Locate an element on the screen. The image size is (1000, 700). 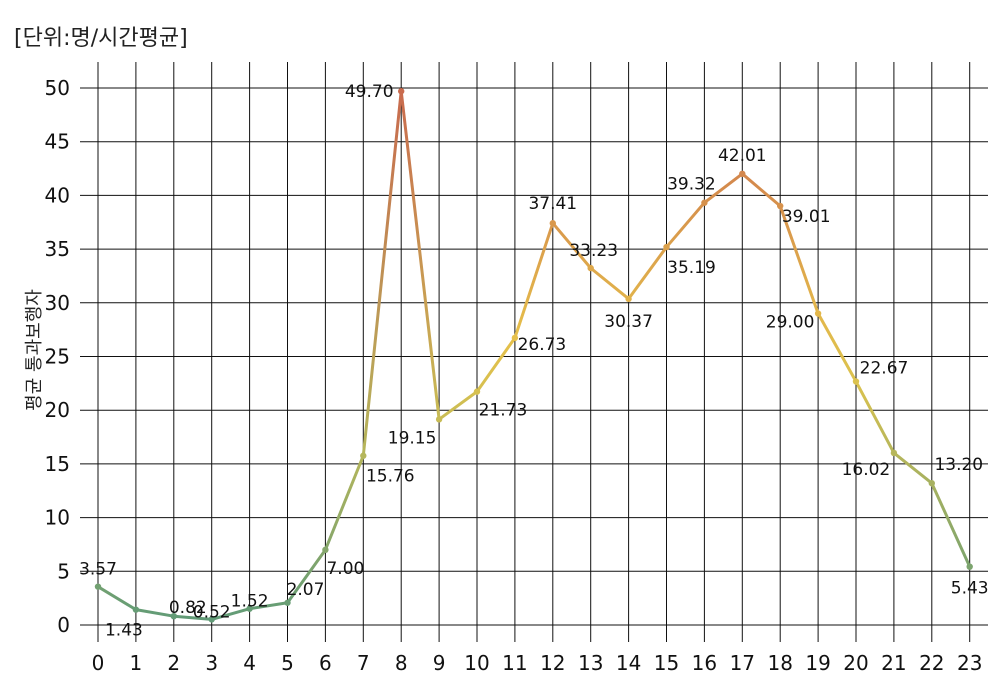
x-tick-label: 20 is located at coordinates (855, 663).